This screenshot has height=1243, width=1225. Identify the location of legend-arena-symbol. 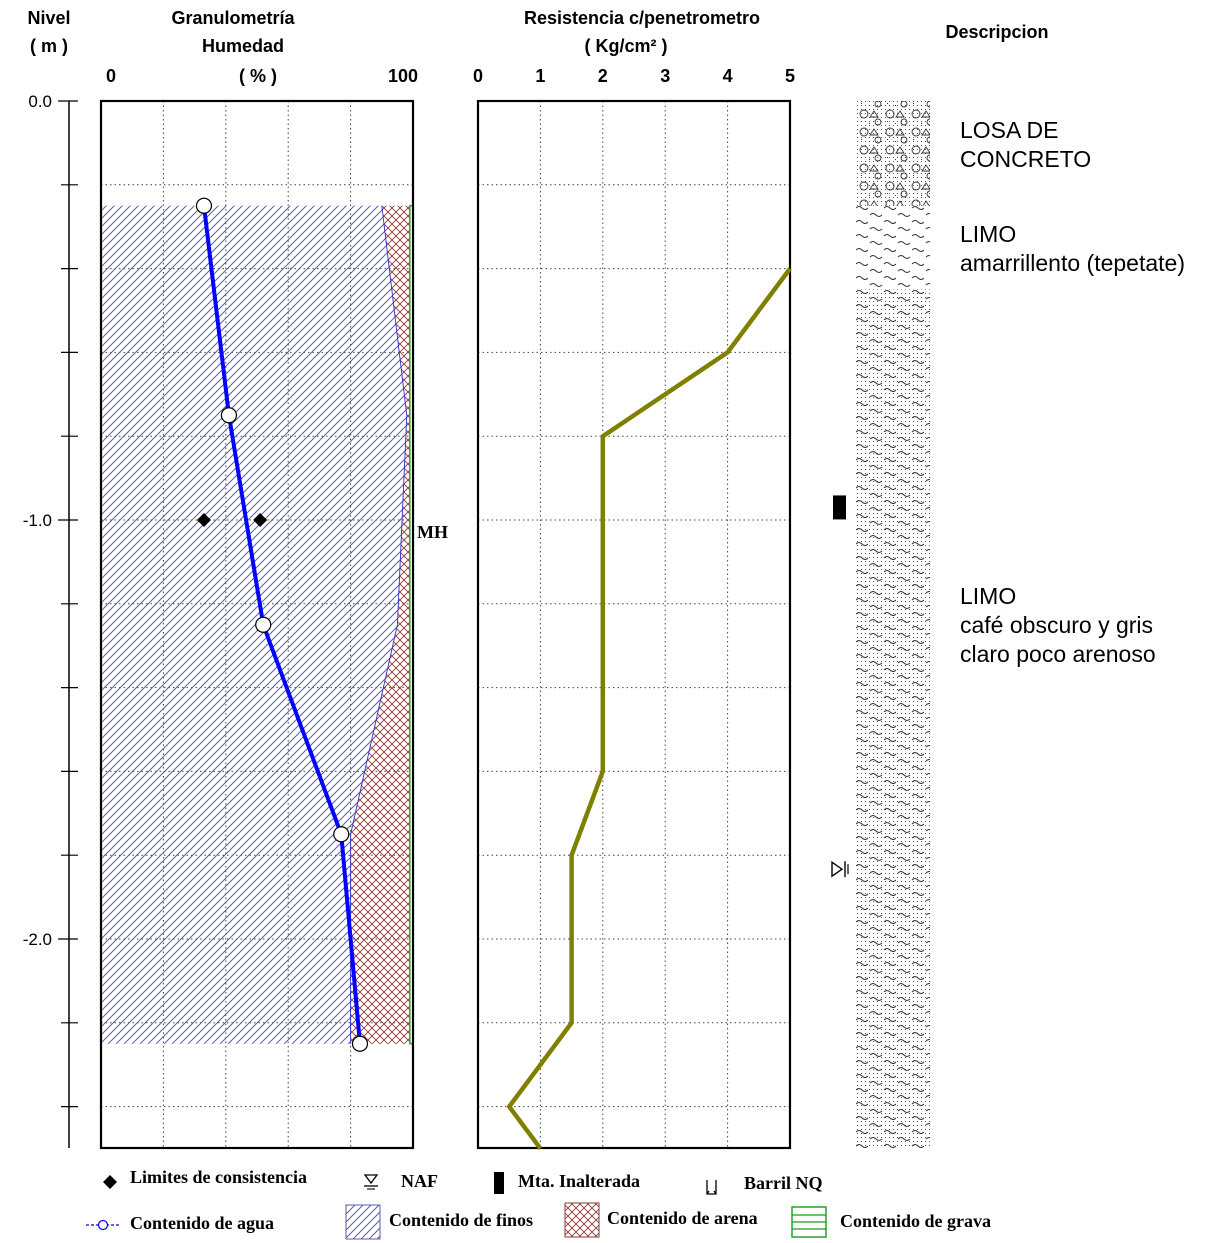
(582, 1220).